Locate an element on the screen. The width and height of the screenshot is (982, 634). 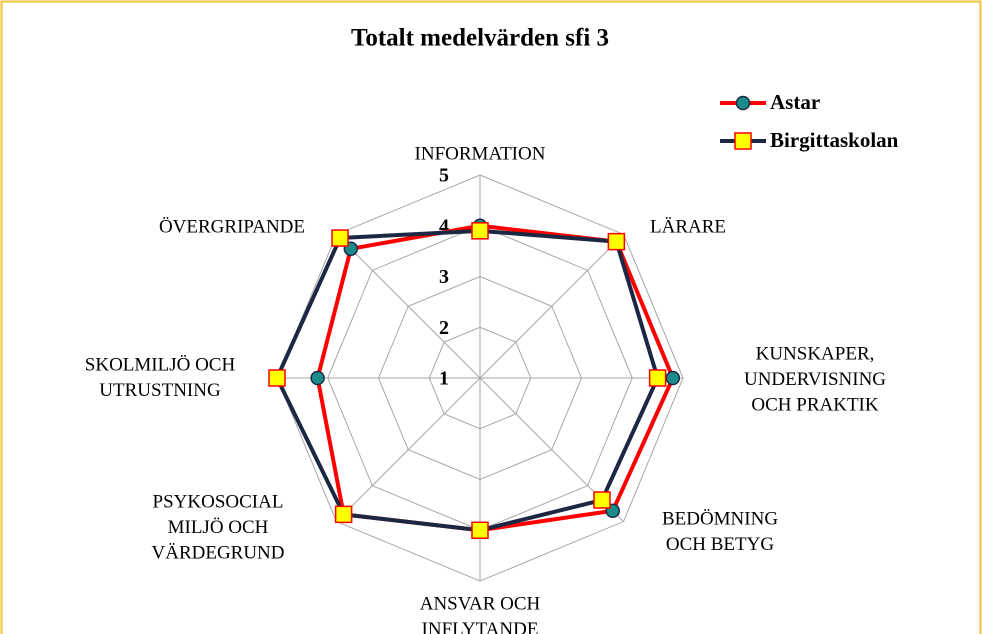
r-tick-label: 2 is located at coordinates (444, 328).